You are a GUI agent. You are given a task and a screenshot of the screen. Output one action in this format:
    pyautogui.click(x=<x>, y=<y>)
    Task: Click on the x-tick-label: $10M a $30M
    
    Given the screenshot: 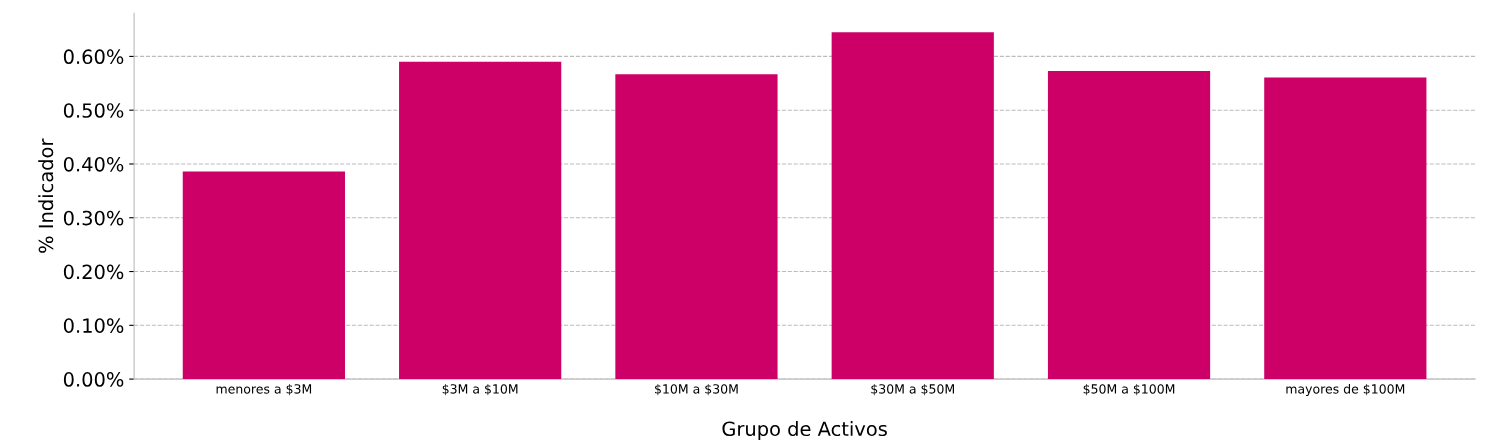 What is the action you would take?
    pyautogui.click(x=696, y=389)
    